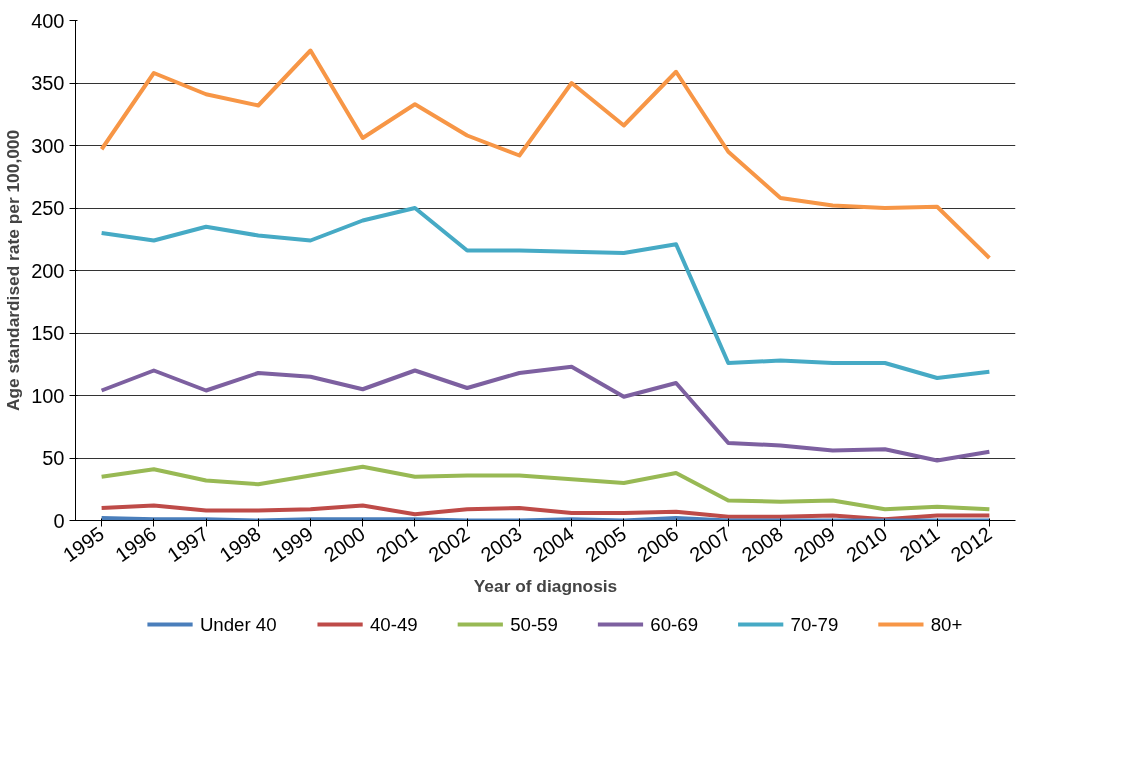 Image resolution: width=1138 pixels, height=758 pixels. Describe the element at coordinates (48, 333) in the screenshot. I see `y-tick-label: 150` at that location.